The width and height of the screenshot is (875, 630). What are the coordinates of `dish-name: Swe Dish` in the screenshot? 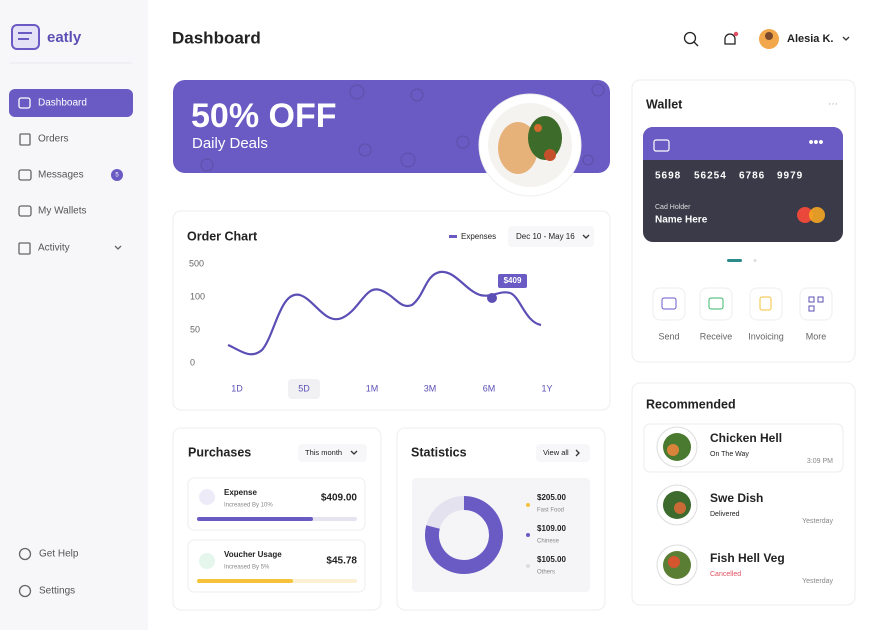 It's located at (736, 498).